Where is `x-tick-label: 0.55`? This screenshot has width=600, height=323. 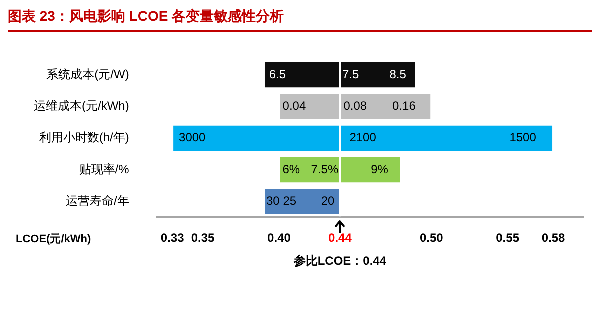
x-tick-label: 0.55 is located at coordinates (508, 238).